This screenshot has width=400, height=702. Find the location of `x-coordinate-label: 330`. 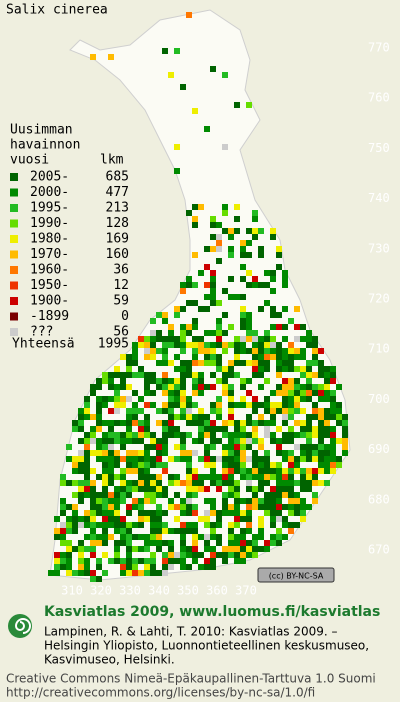

x-coordinate-label: 330 is located at coordinates (130, 591).